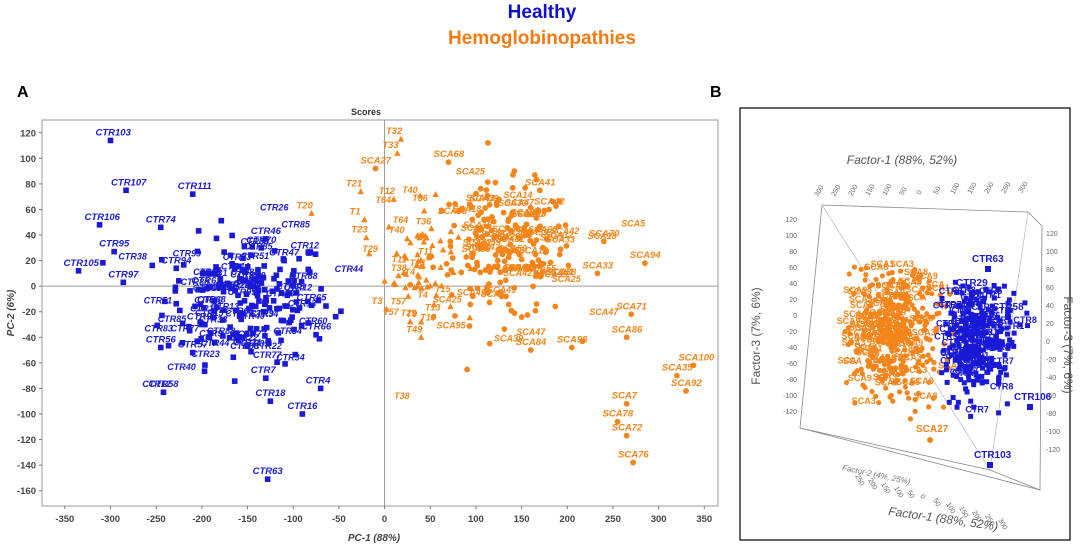 The width and height of the screenshot is (1084, 549). Describe the element at coordinates (677, 368) in the screenshot. I see `data-label: SCA35` at that location.